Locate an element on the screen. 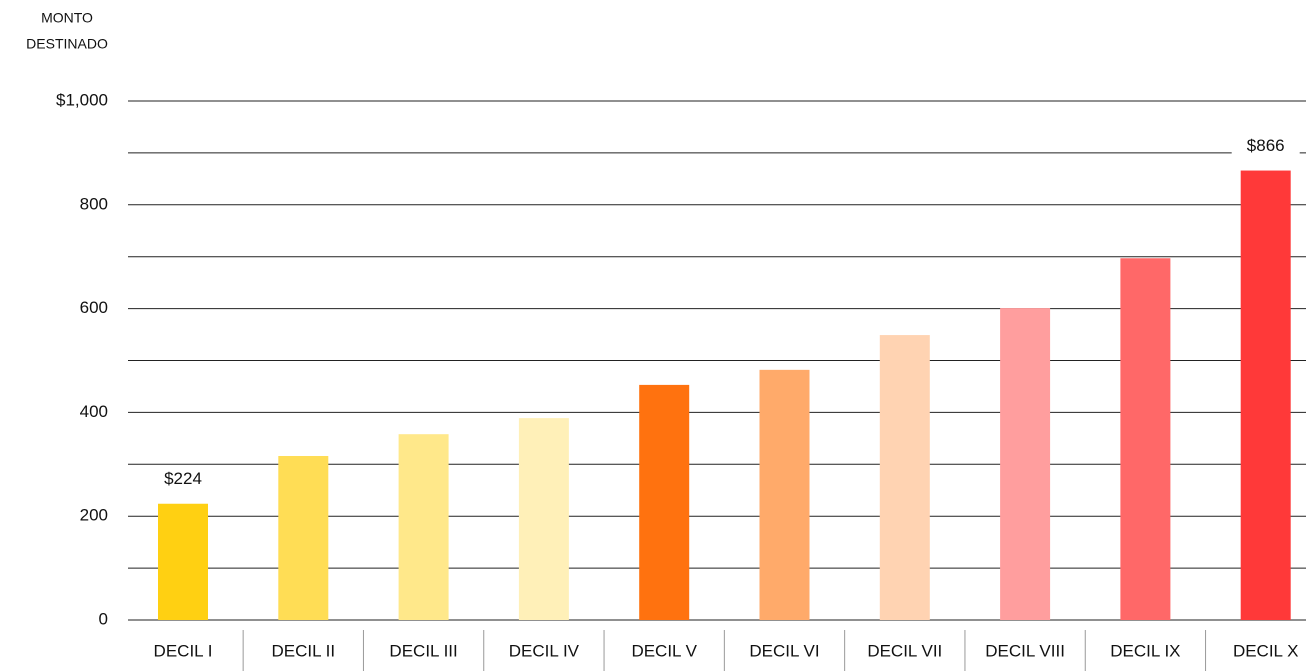  x-tick-label: DECIL I is located at coordinates (183, 650).